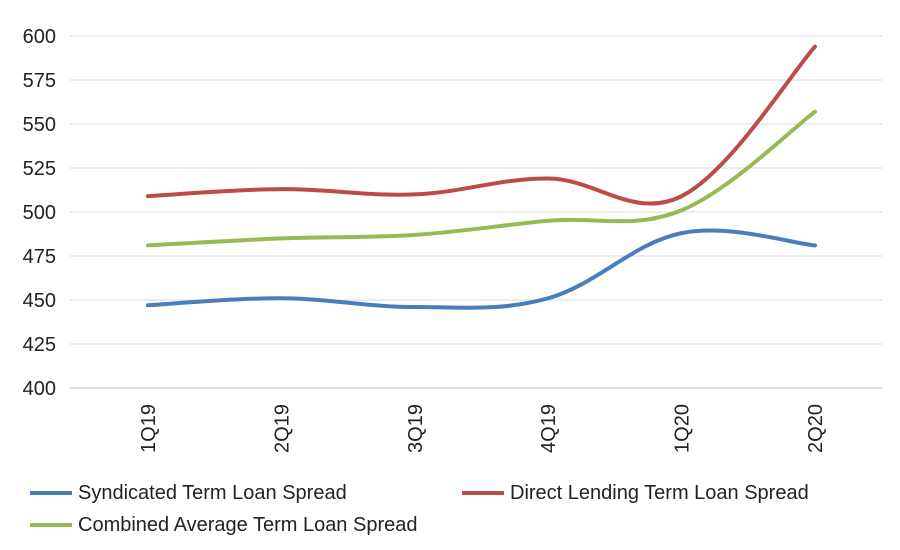  What do you see at coordinates (39, 81) in the screenshot?
I see `y-tick-label: 575` at bounding box center [39, 81].